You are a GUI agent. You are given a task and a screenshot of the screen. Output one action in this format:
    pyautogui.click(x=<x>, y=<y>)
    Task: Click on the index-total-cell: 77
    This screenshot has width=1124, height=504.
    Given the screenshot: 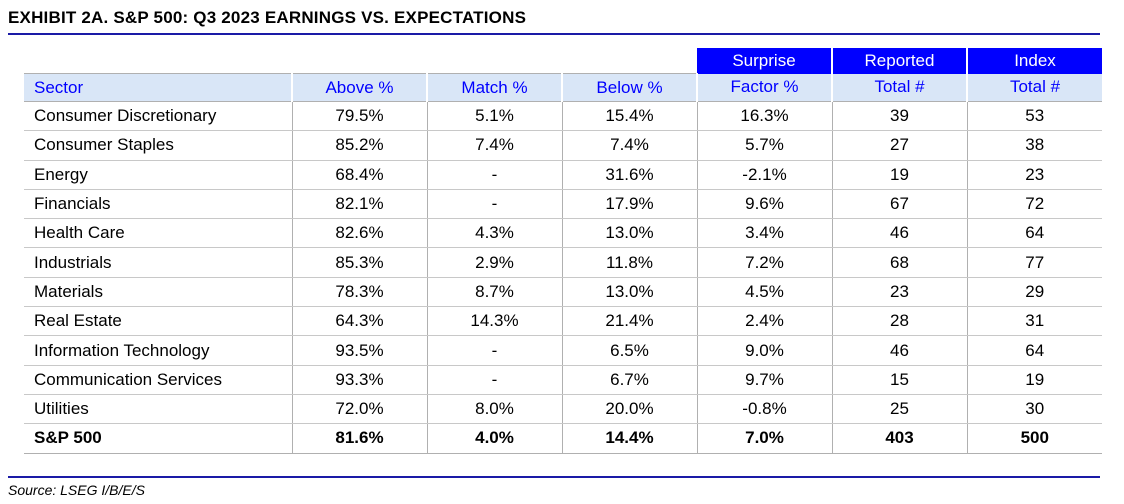 What is the action you would take?
    pyautogui.click(x=1034, y=262)
    